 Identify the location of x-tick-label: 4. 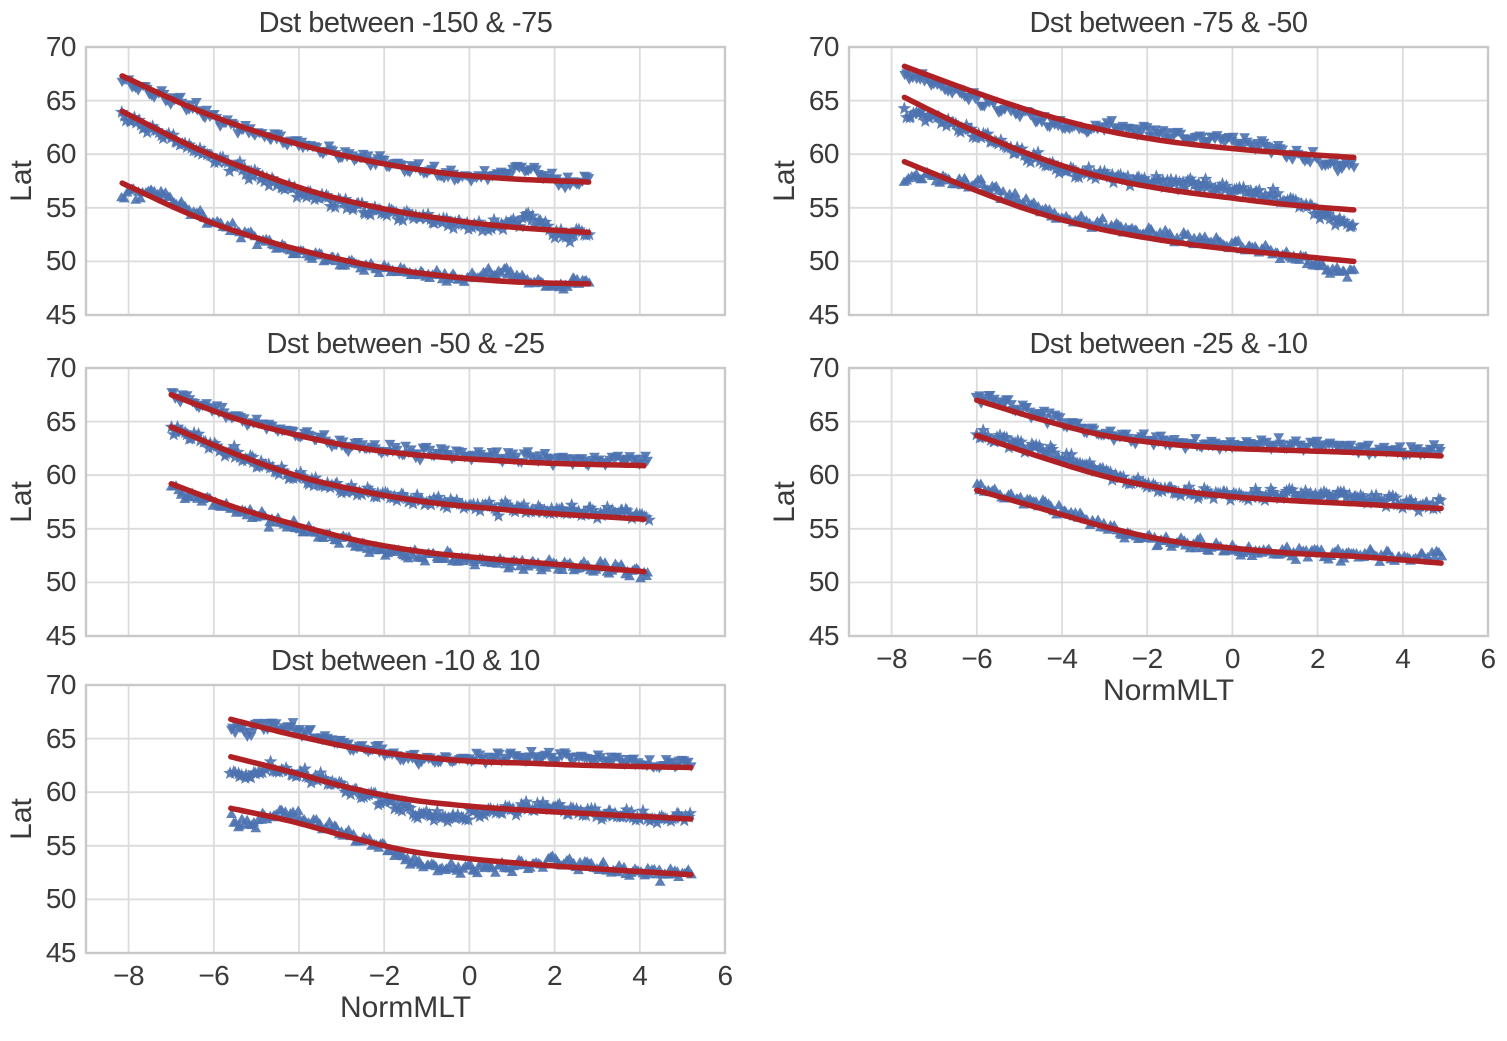
(640, 975).